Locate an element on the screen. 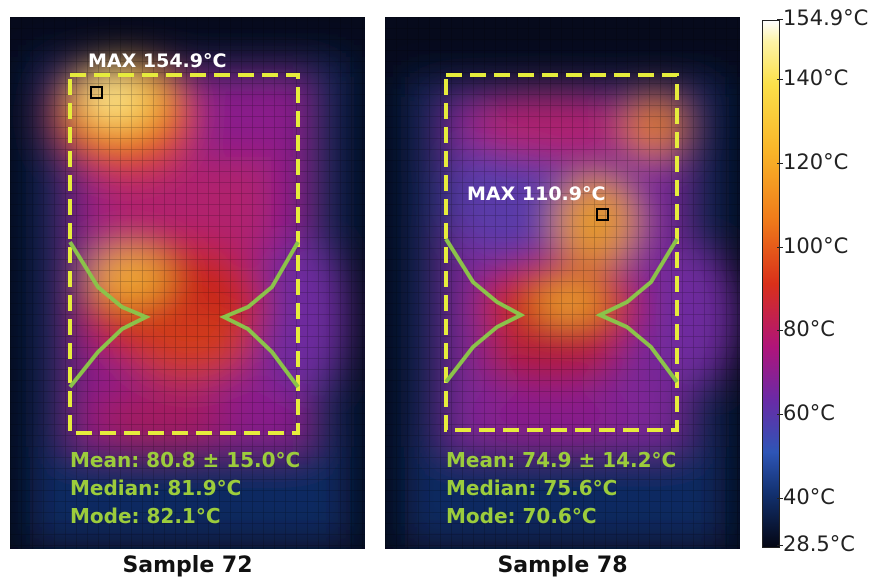 The height and width of the screenshot is (587, 869). colorbar-max-label: 154.9°C is located at coordinates (819, 18).